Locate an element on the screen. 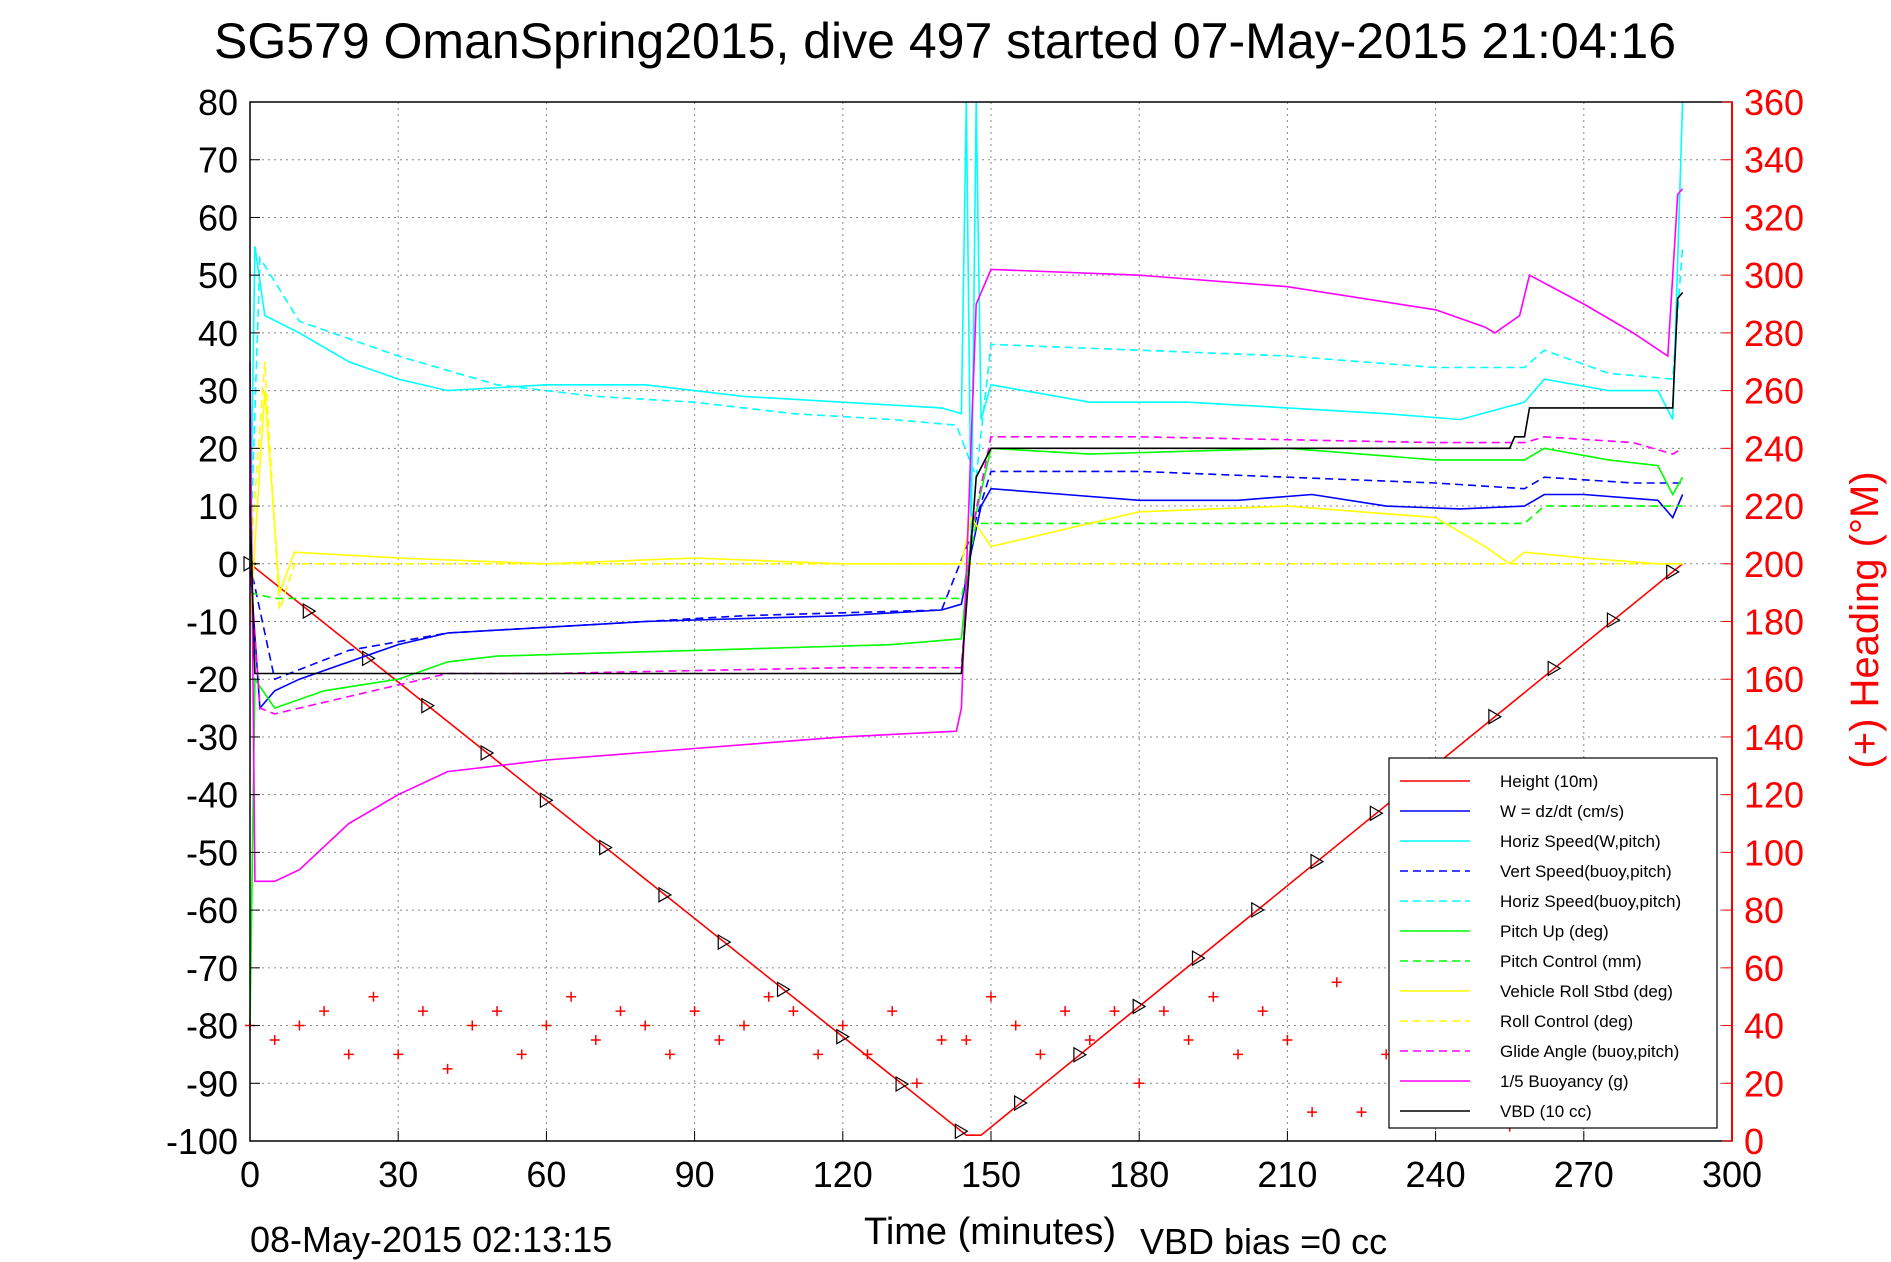 Image resolution: width=1891 pixels, height=1262 pixels. y-tick-label: 30 is located at coordinates (218, 391).